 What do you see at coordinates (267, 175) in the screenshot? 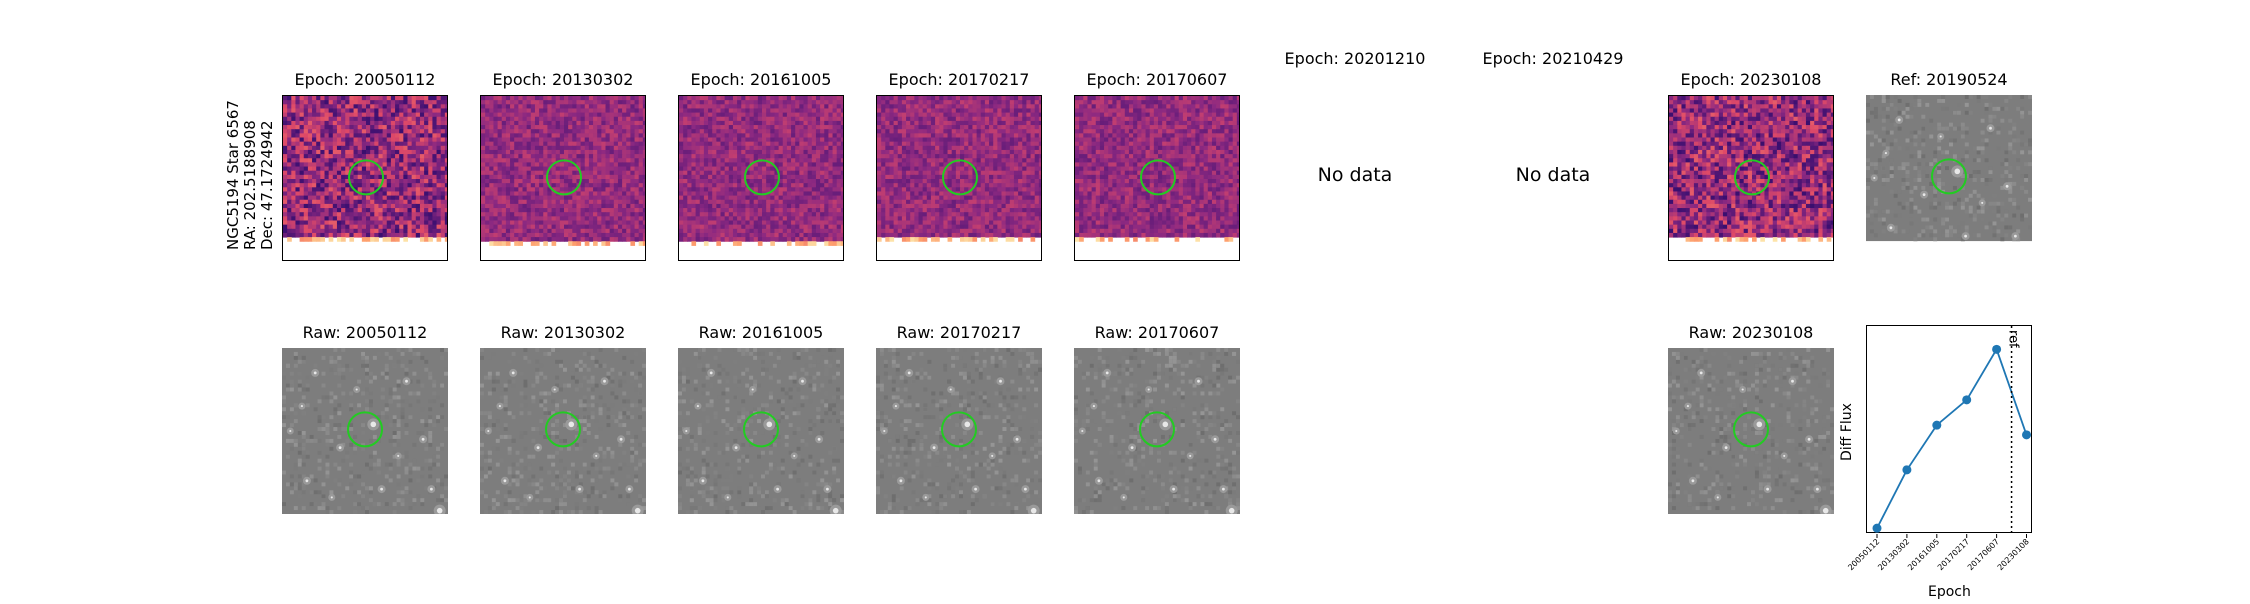
I see `row-label-line: Dec: 47.1724942` at bounding box center [267, 175].